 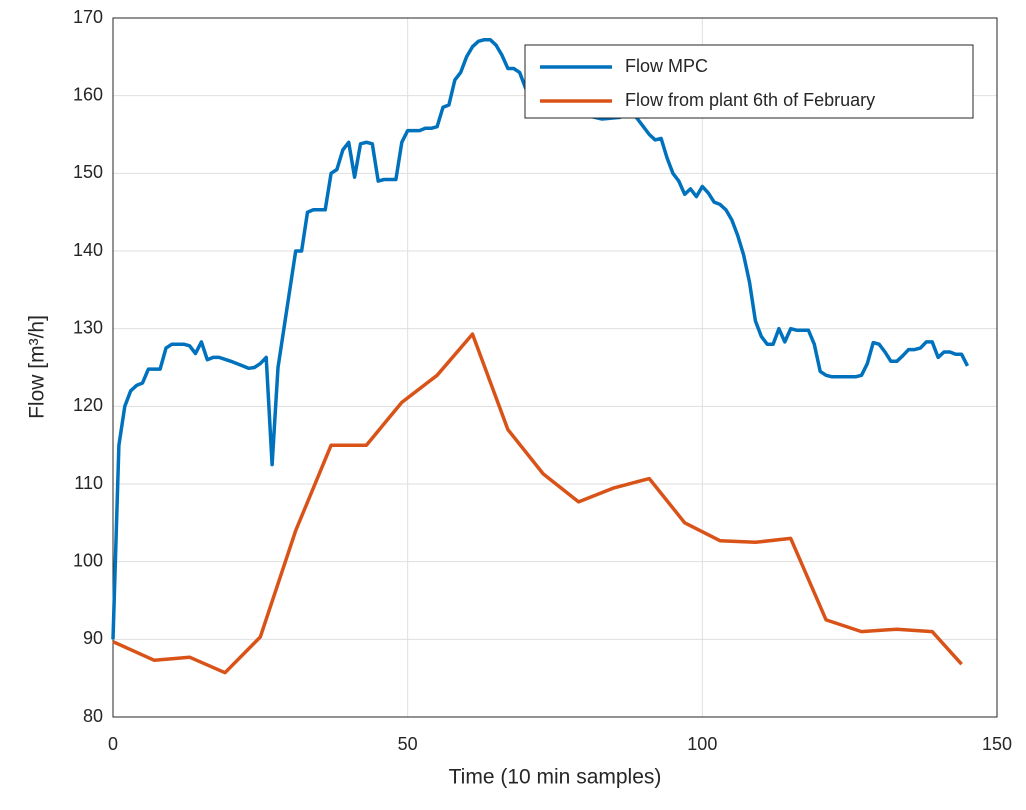 What do you see at coordinates (88, 17) in the screenshot?
I see `y-tick-label: 170` at bounding box center [88, 17].